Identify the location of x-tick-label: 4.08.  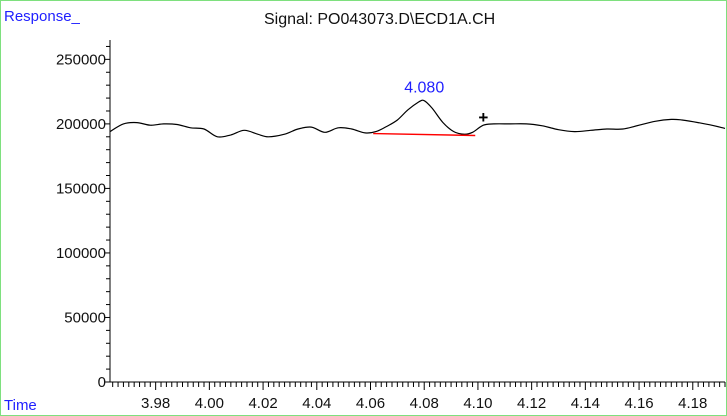
(424, 403).